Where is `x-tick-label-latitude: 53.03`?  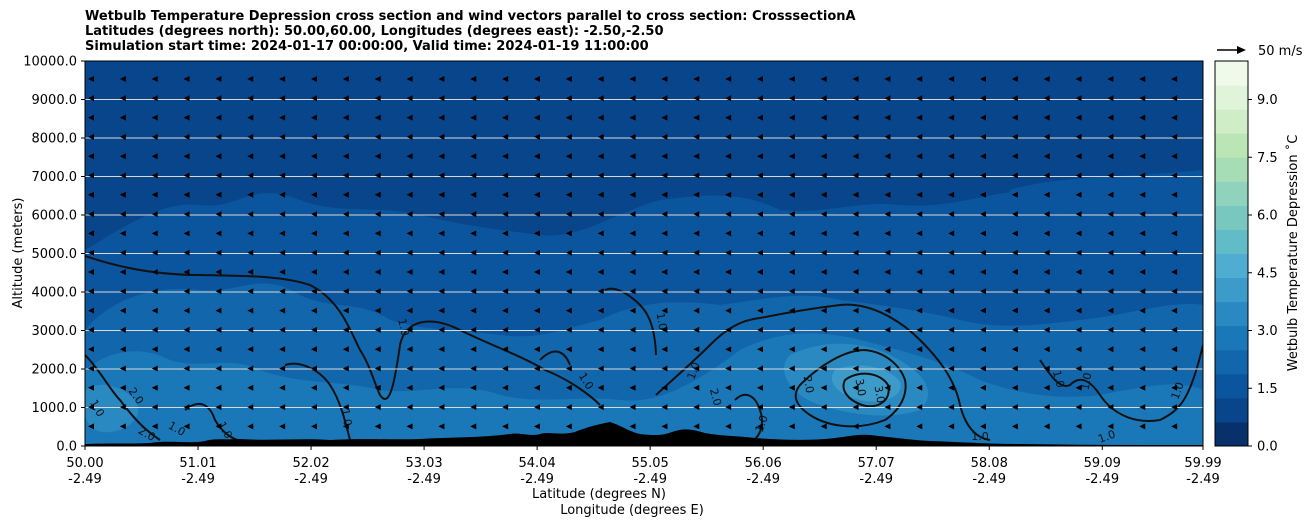
x-tick-label-latitude: 53.03 is located at coordinates (423, 463).